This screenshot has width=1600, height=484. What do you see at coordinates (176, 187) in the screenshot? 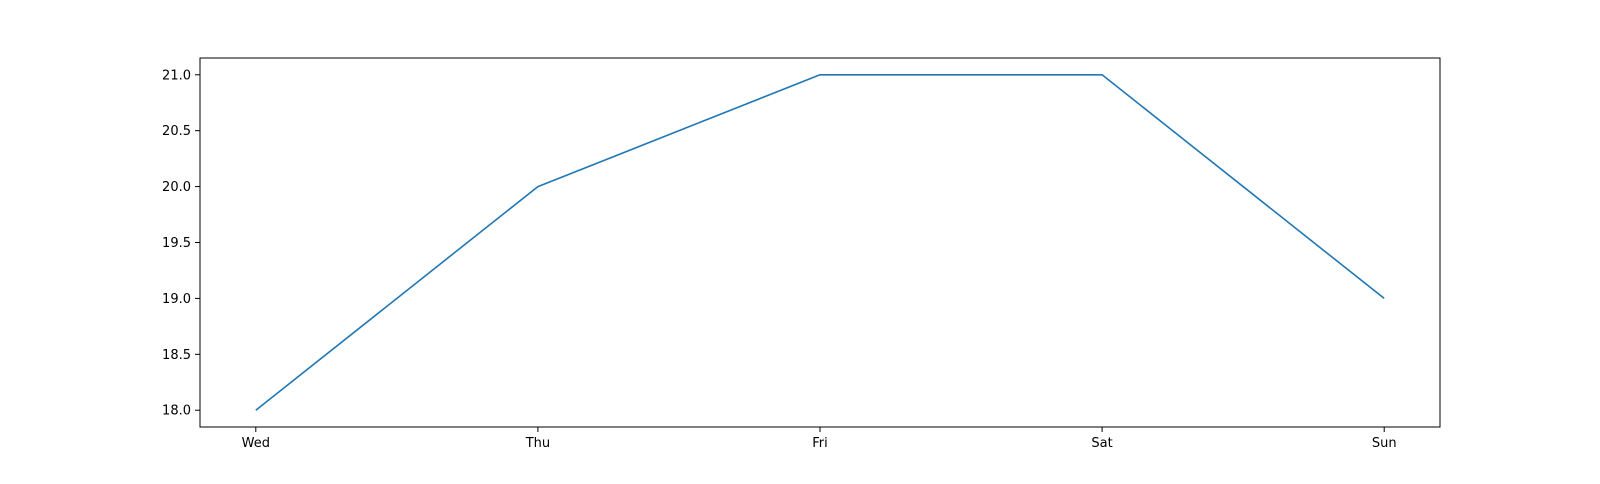
I see `y-tick-label: 20.0` at bounding box center [176, 187].